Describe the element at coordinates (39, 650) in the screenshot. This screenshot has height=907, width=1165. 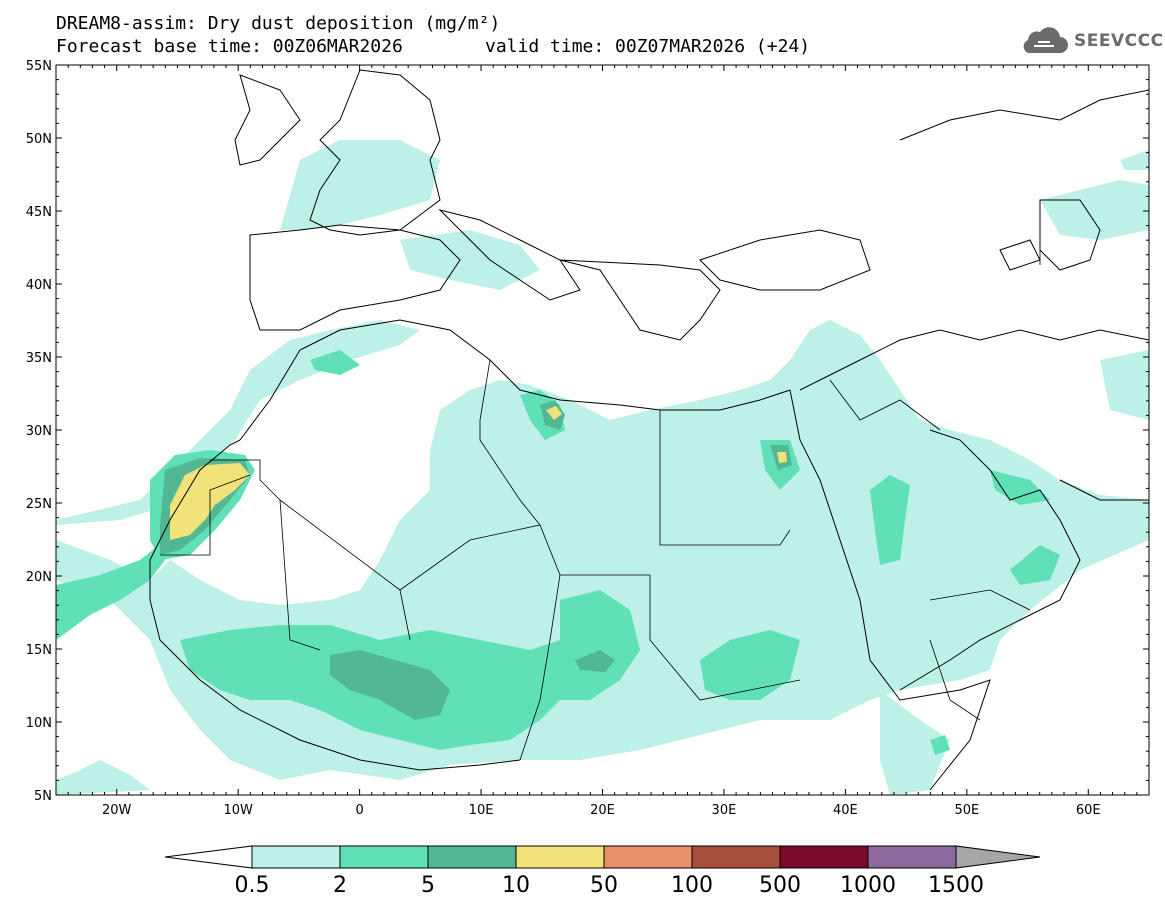
I see `lat-tick-label: 15N` at that location.